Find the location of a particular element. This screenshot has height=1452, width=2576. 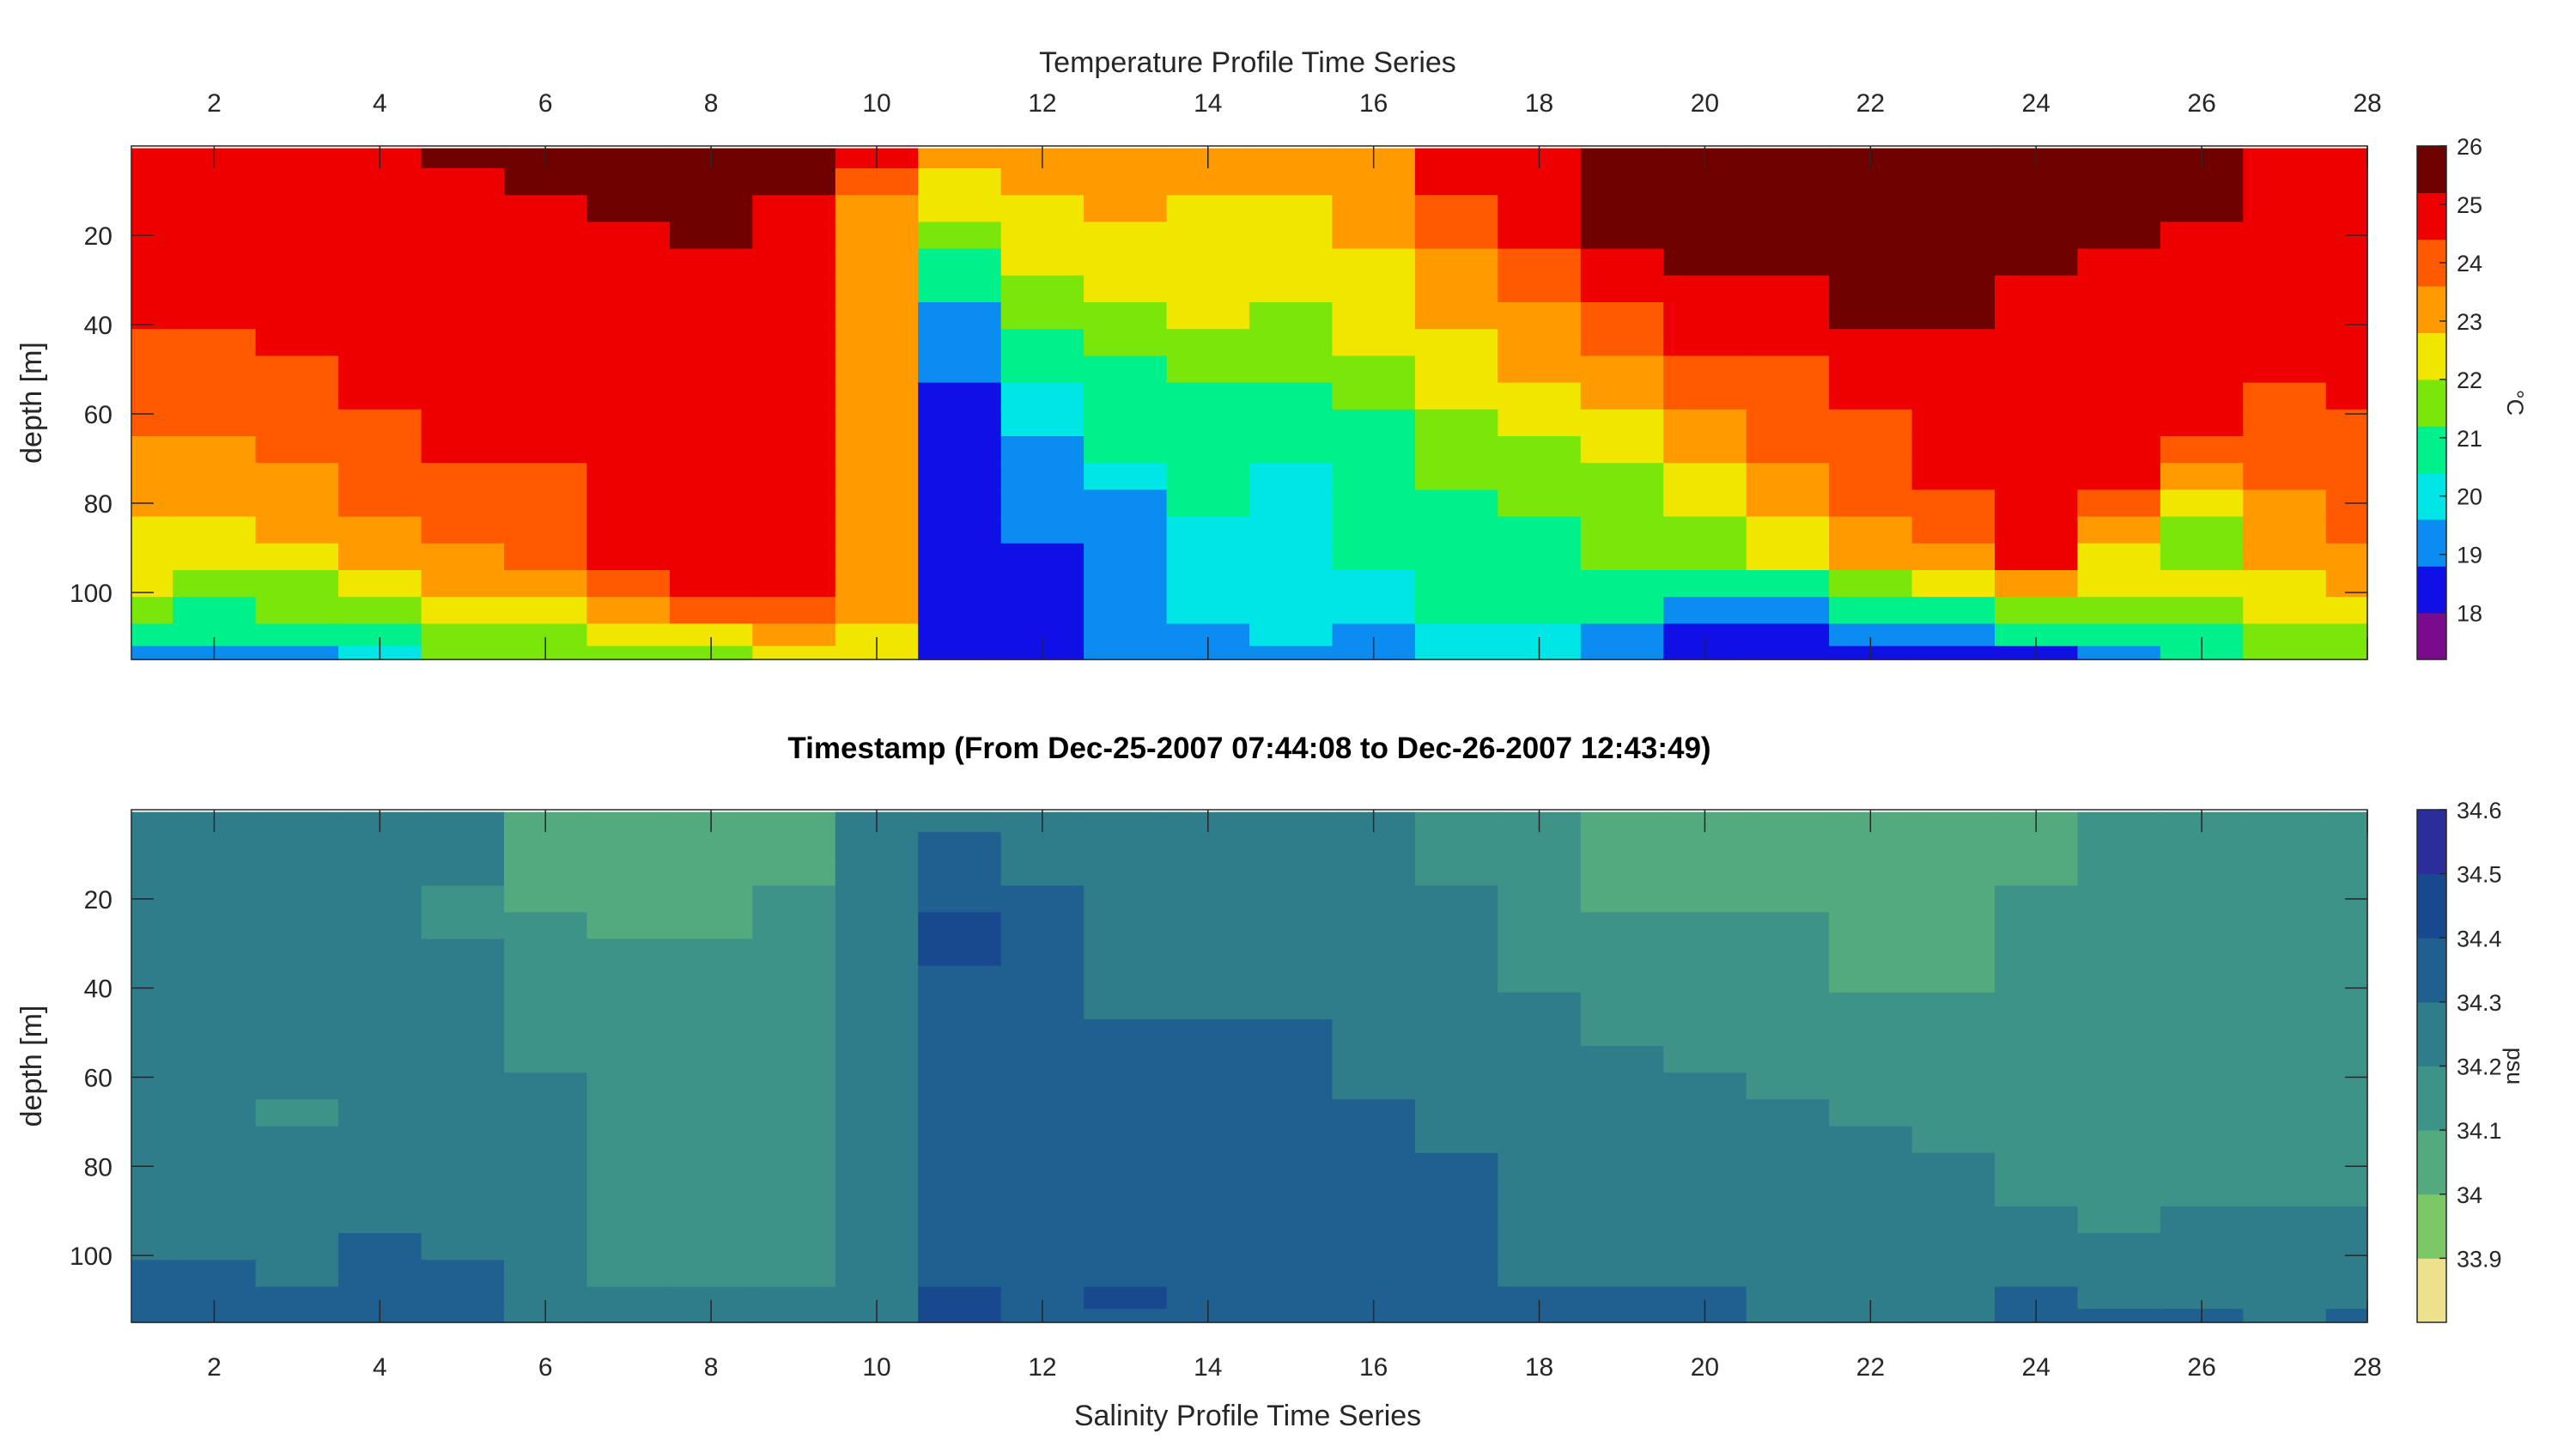

temperature-colorbar-tick-label: 26 is located at coordinates (2470, 147).